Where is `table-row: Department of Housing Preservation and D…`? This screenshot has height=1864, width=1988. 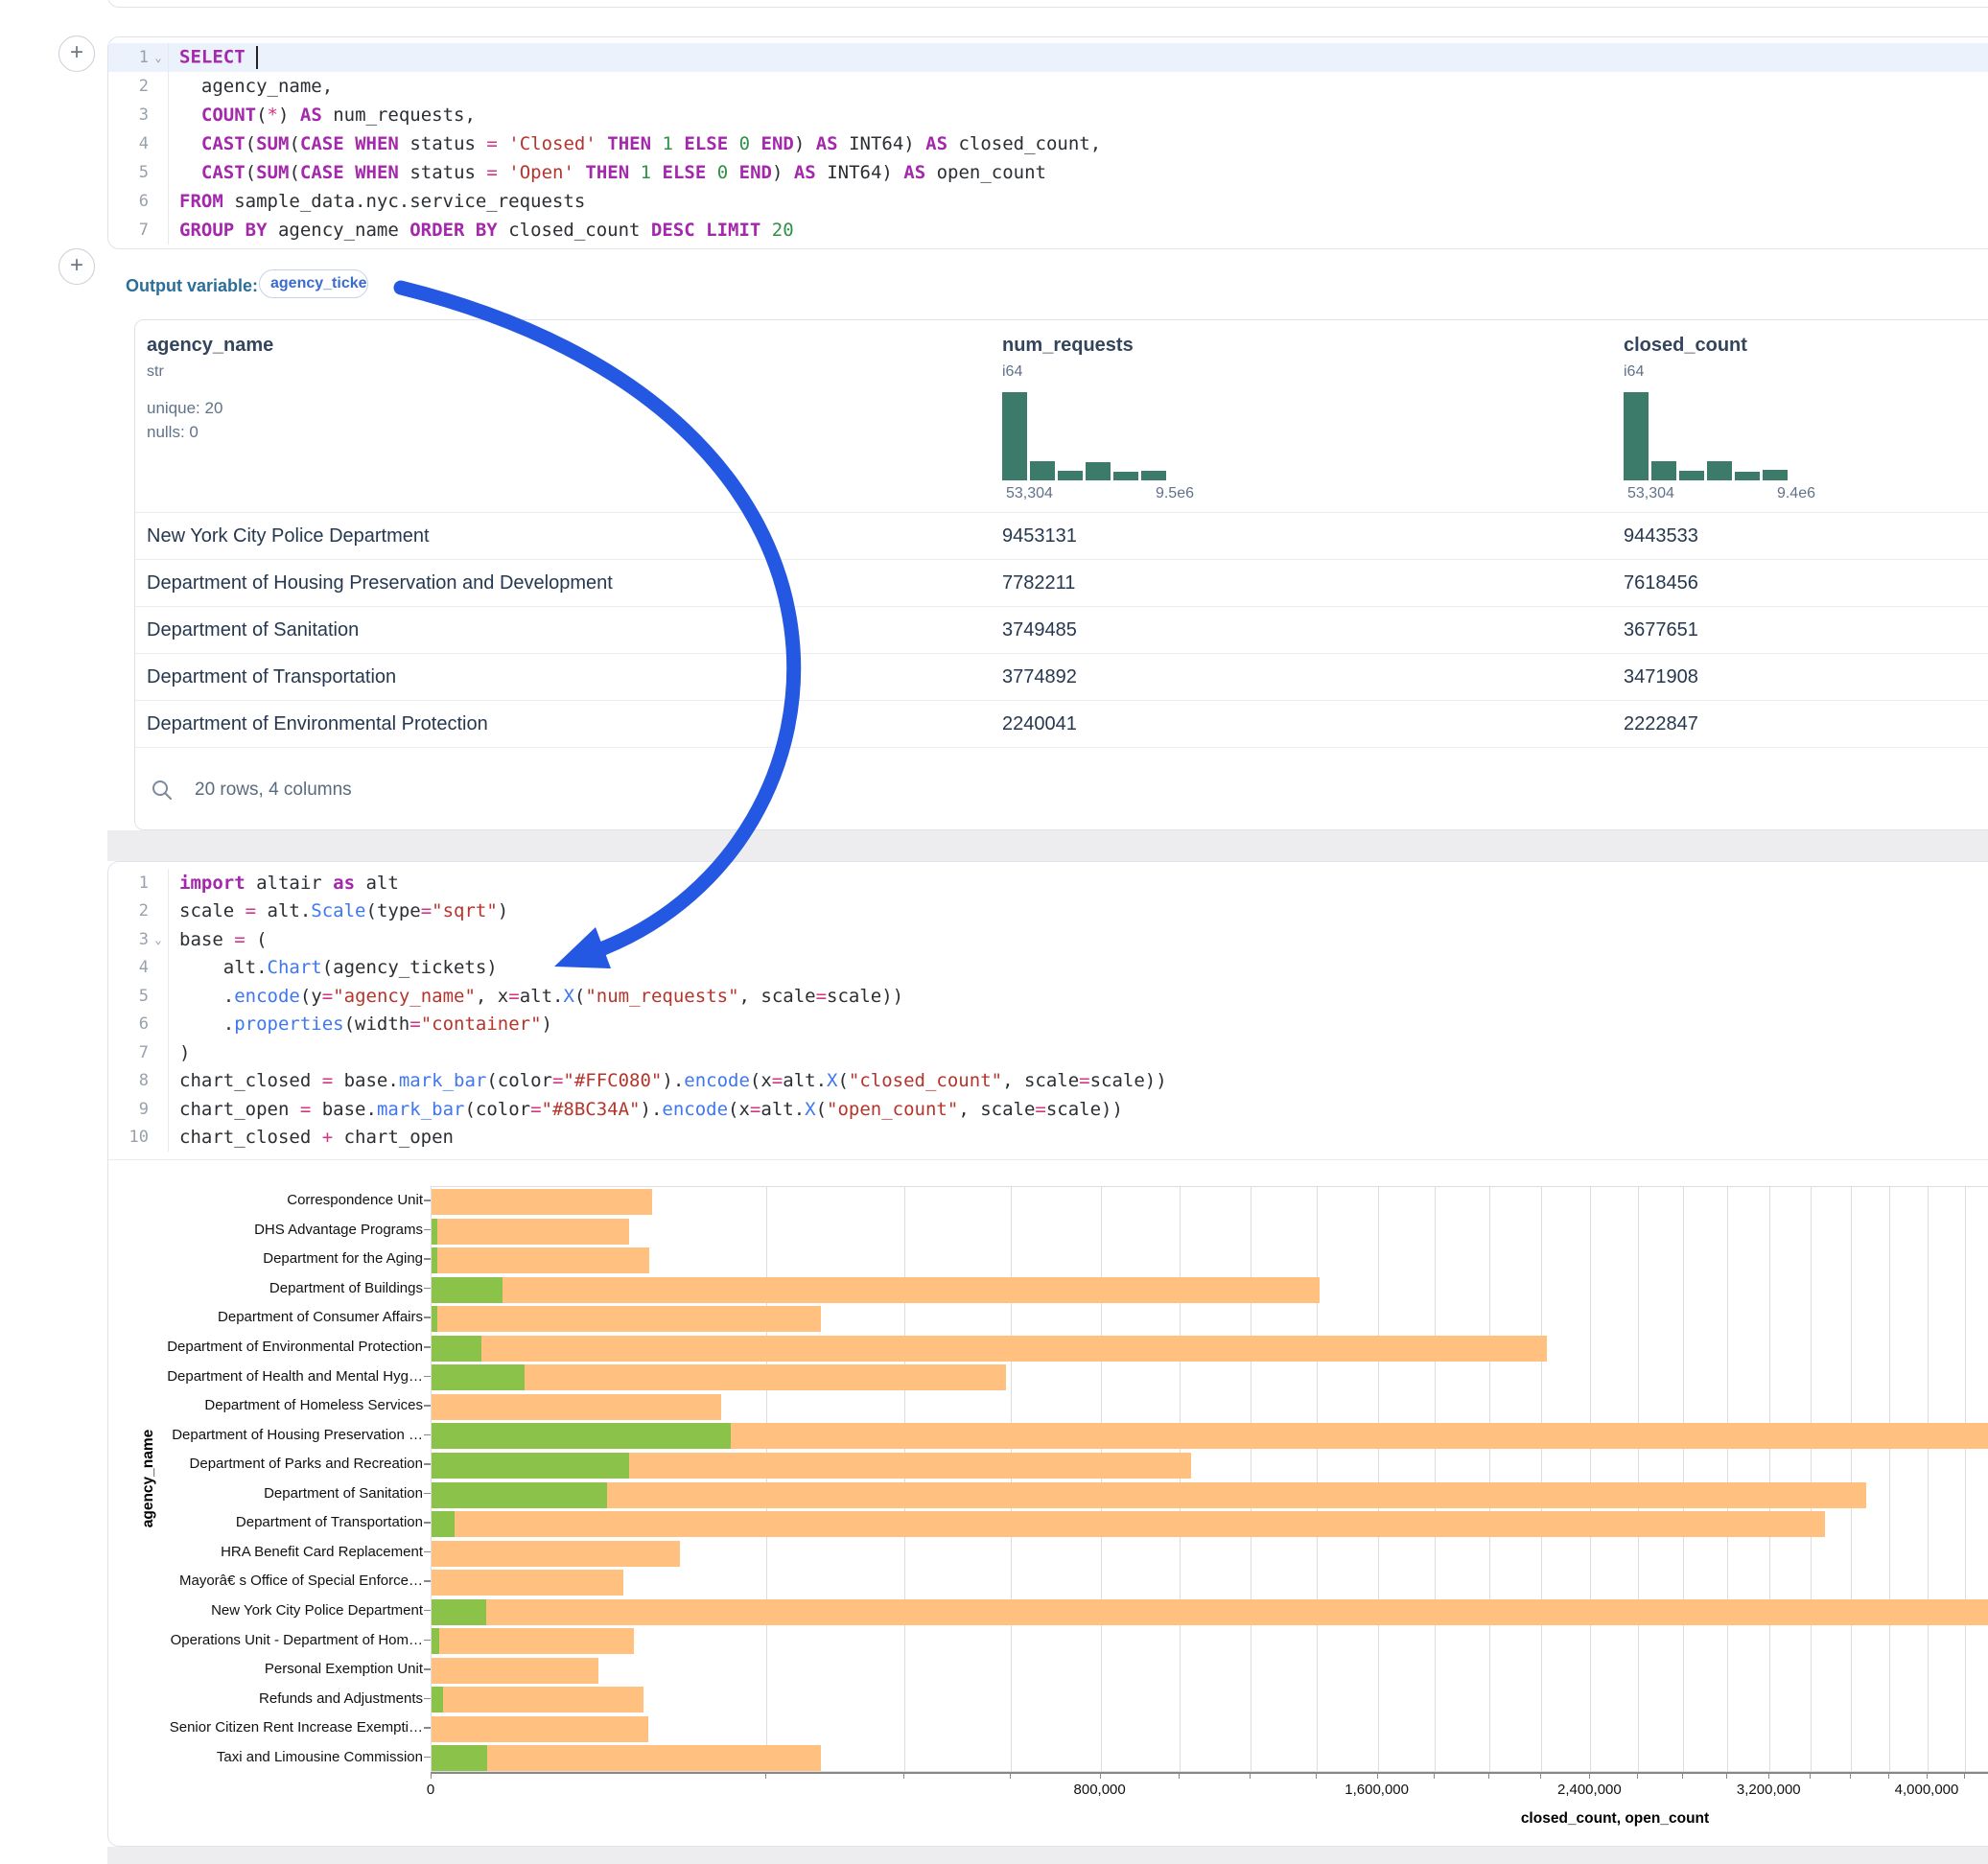 table-row: Department of Housing Preservation and D… is located at coordinates (1062, 582).